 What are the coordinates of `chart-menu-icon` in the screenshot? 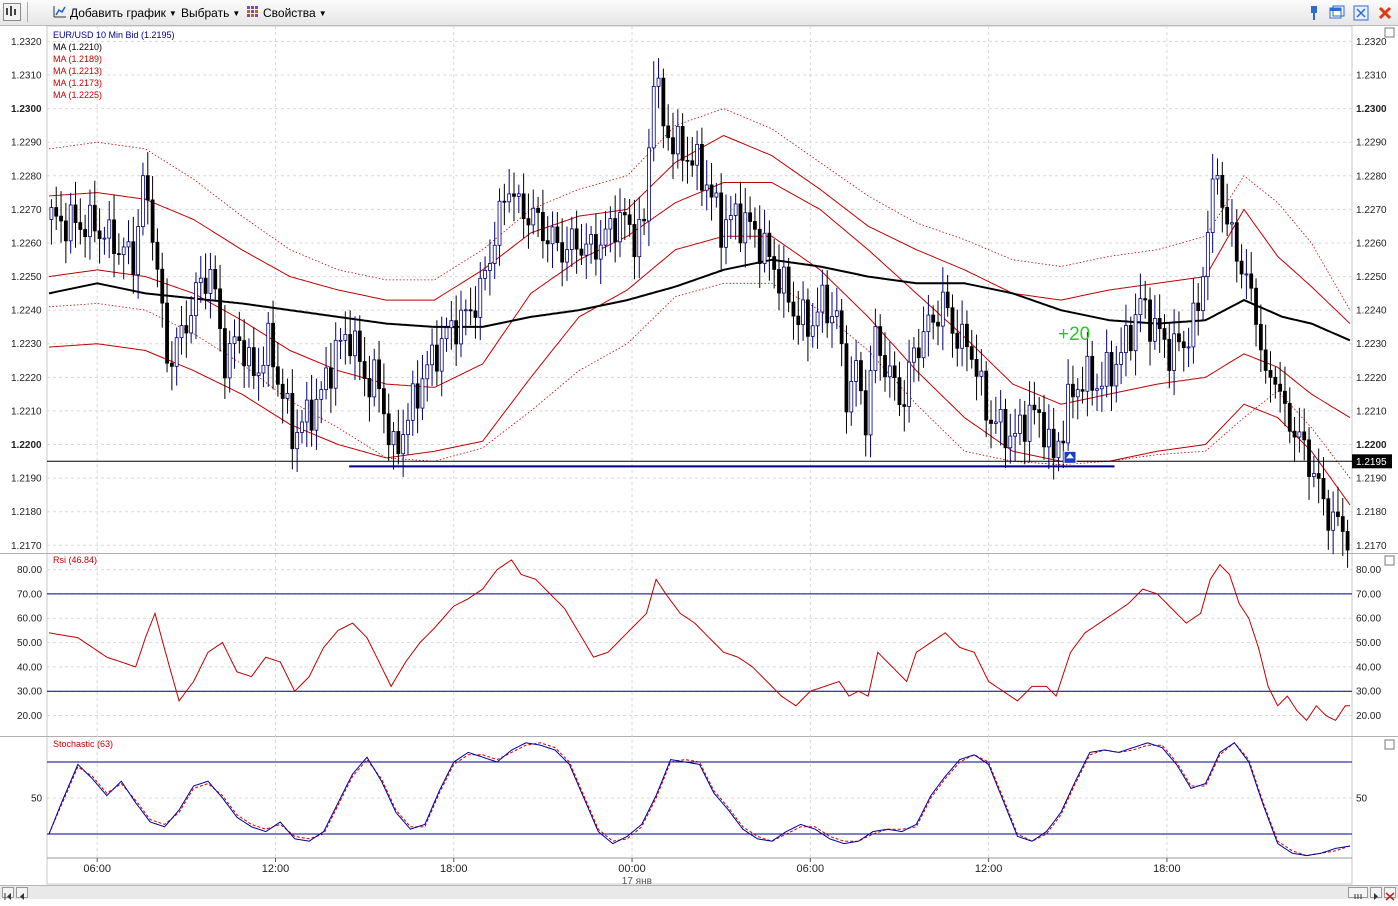 It's located at (12, 12).